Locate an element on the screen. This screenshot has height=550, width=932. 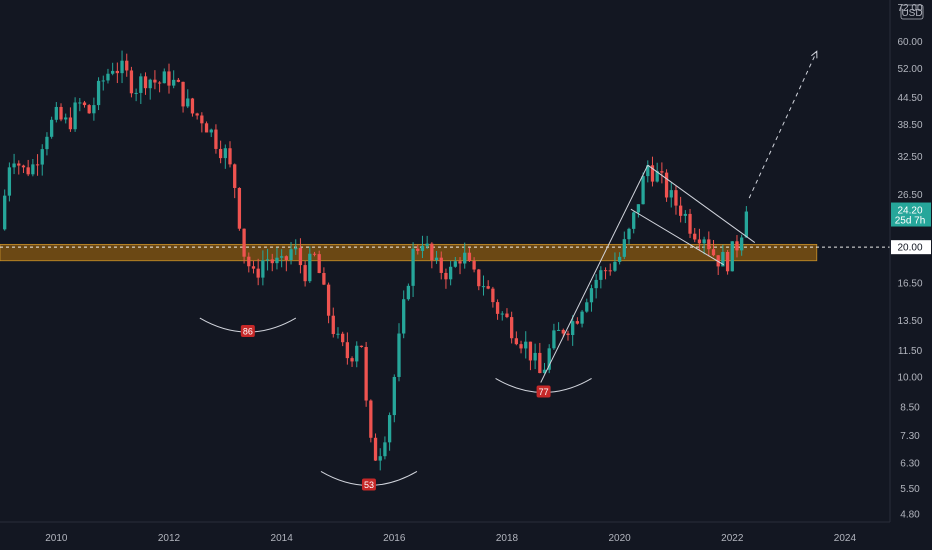
x-tick-label: 2018 is located at coordinates (507, 538).